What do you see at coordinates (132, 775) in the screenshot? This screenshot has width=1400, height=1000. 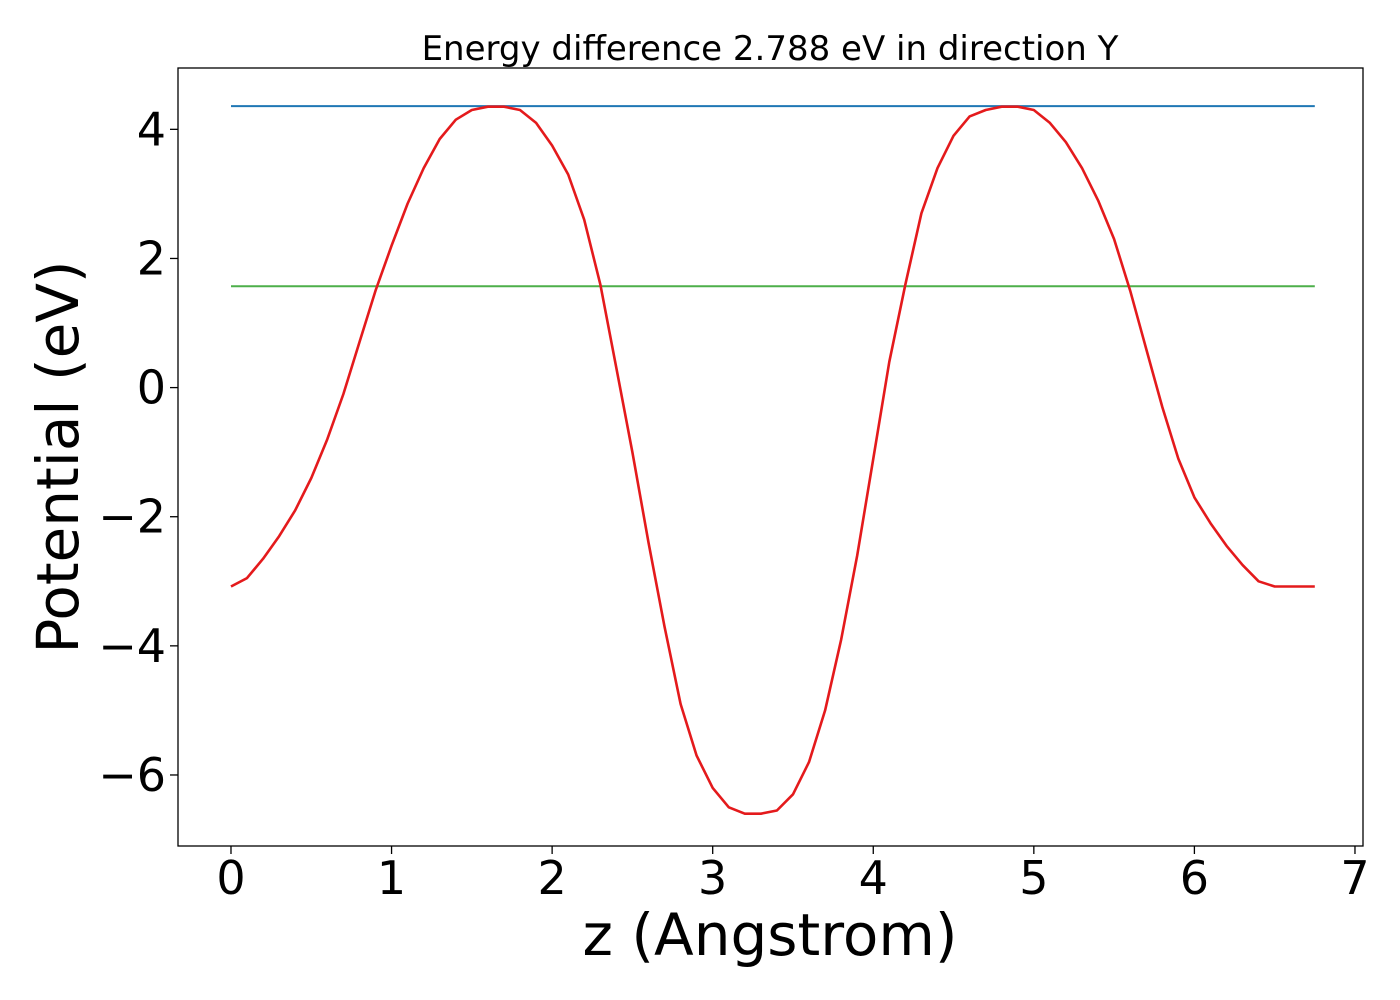 I see `y-tick-label: −6` at bounding box center [132, 775].